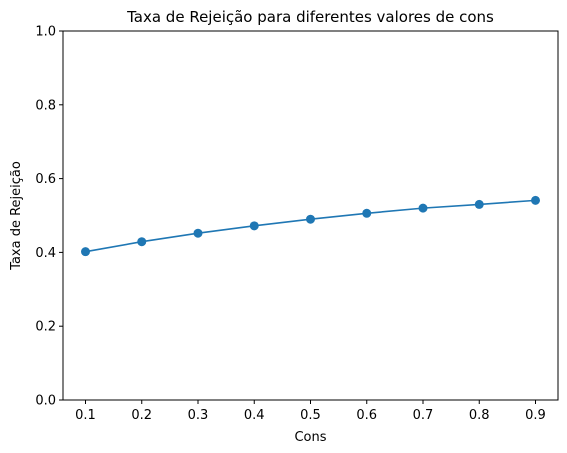  Describe the element at coordinates (198, 415) in the screenshot. I see `x-tick-label: 0.3` at that location.